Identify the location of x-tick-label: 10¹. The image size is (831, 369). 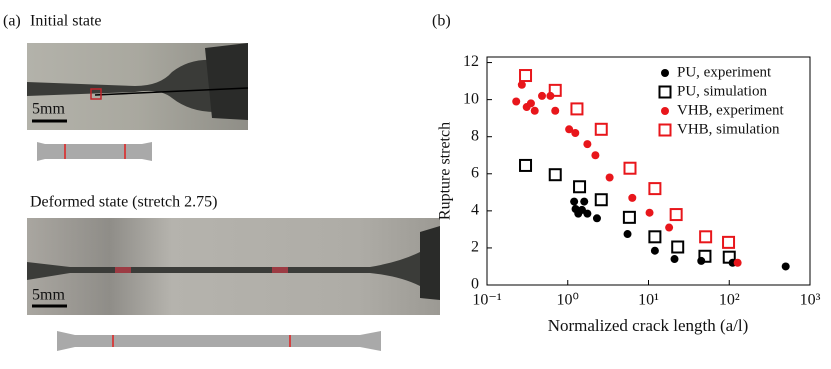
(648, 300).